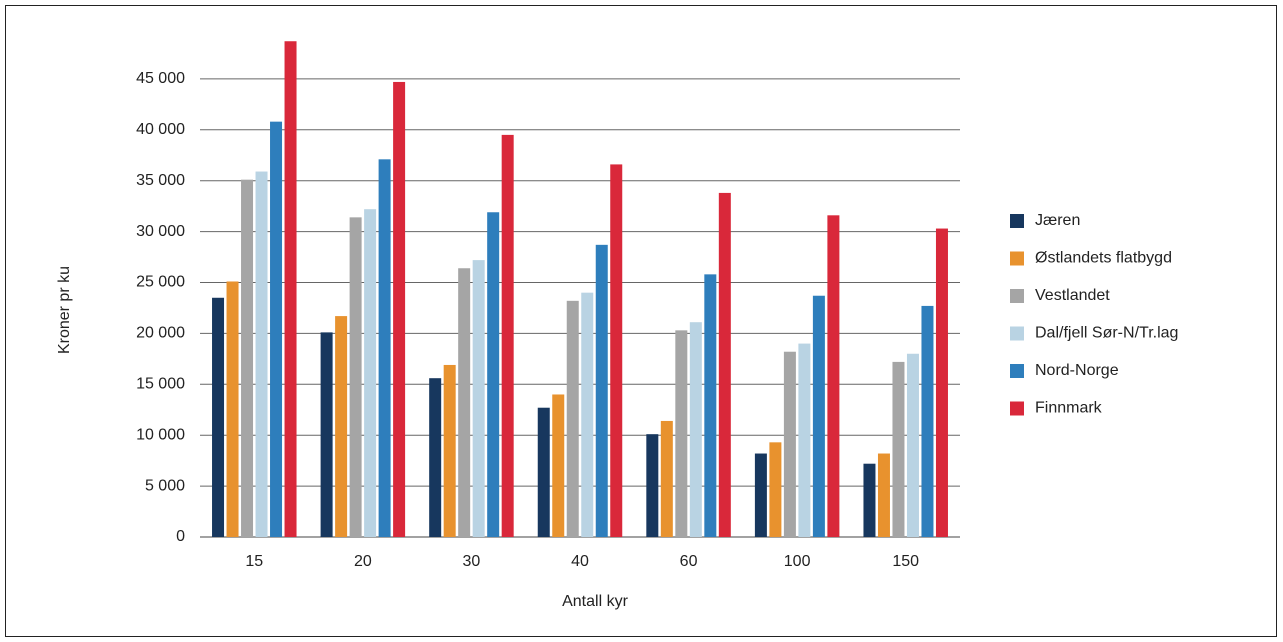 The image size is (1283, 642). I want to click on x-tick-label: 150, so click(905, 561).